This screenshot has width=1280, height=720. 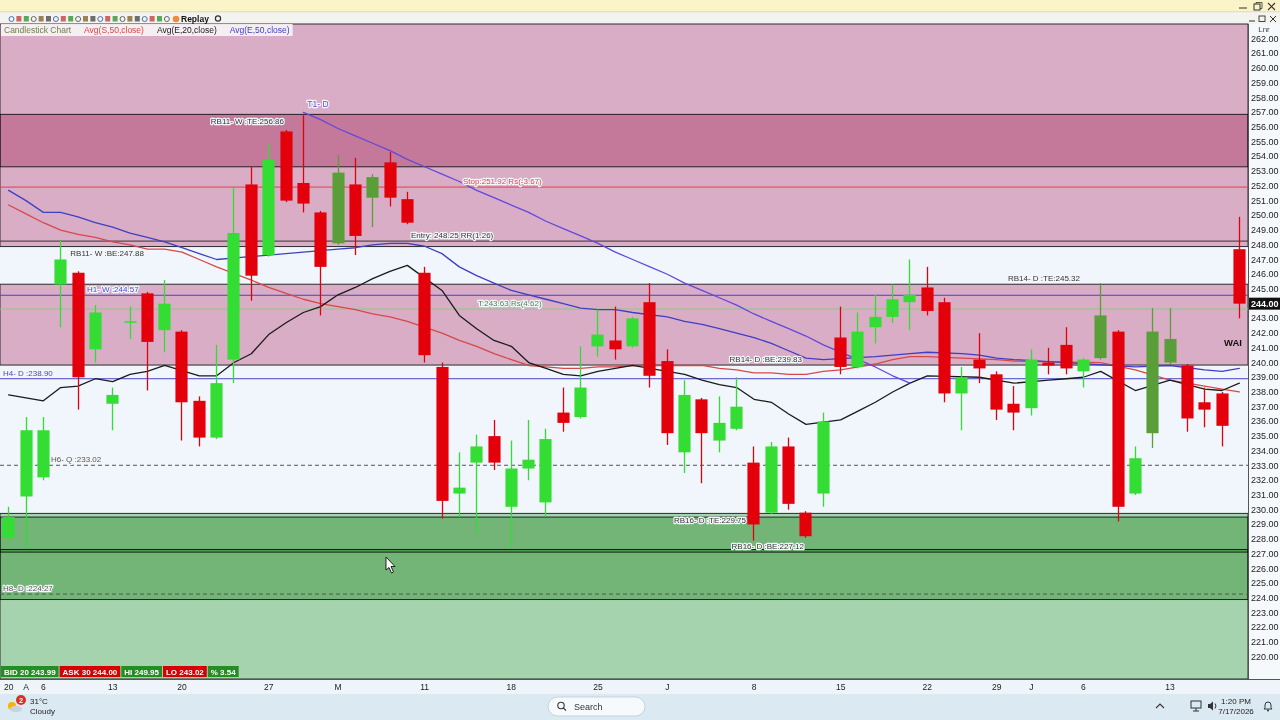 What do you see at coordinates (338, 687) in the screenshot?
I see `x-tick-label: M` at bounding box center [338, 687].